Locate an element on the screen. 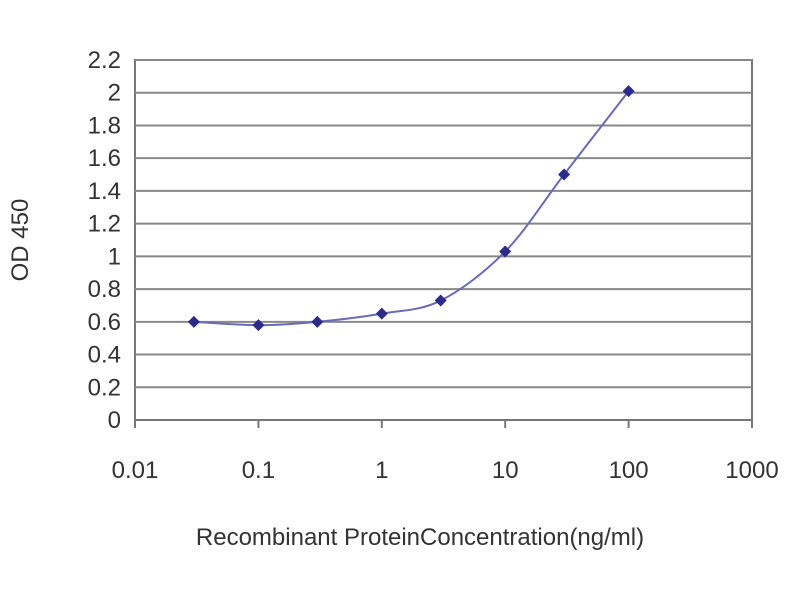 Image resolution: width=800 pixels, height=600 pixels. y-tick-label: 1 is located at coordinates (114, 256).